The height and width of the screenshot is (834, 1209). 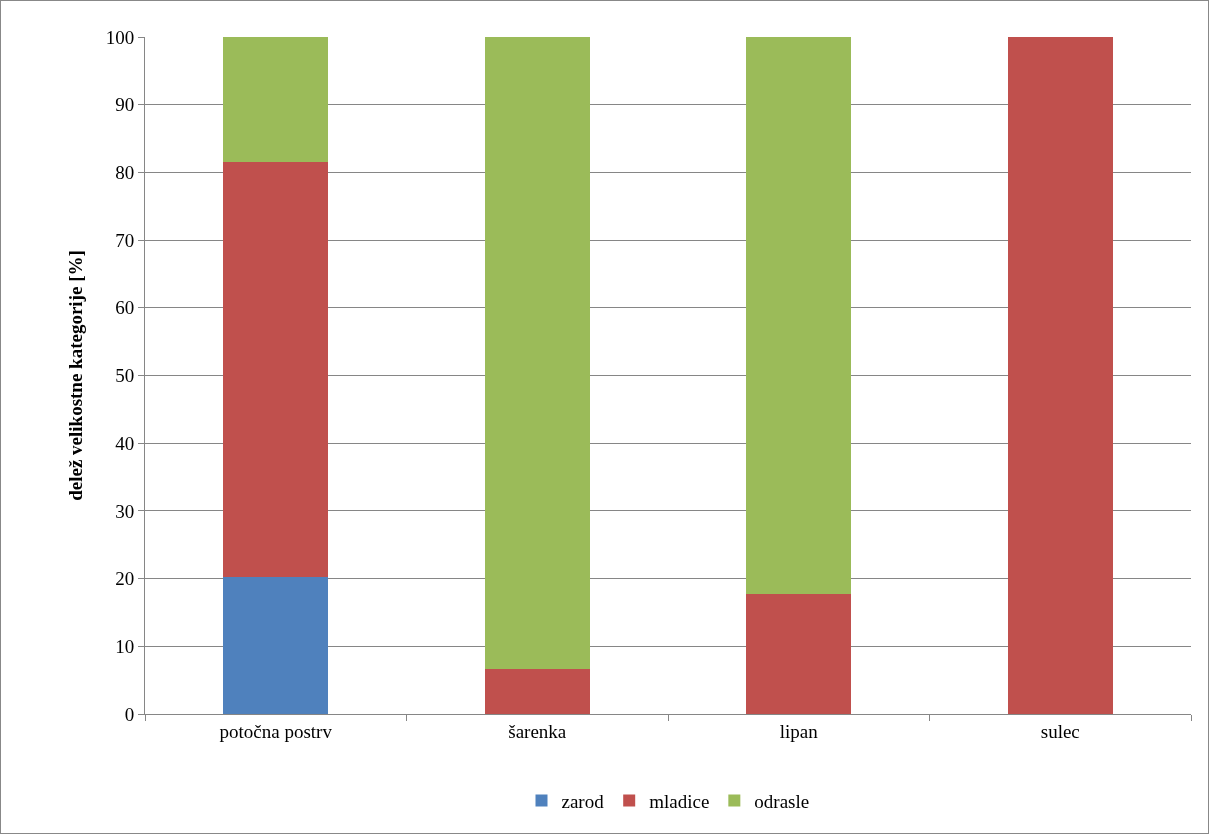 I want to click on legend-label: mladice, so click(x=679, y=801).